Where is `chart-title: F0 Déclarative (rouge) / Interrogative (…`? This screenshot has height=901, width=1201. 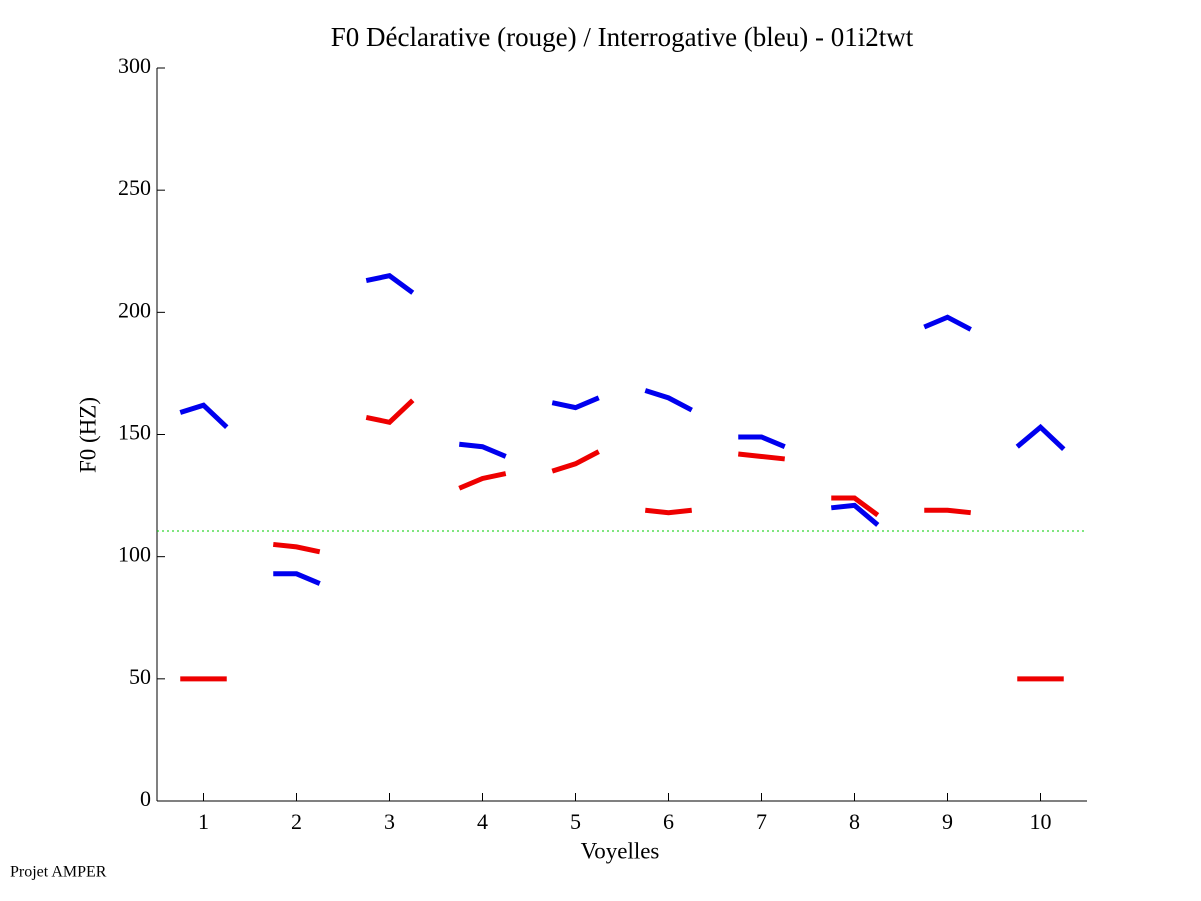 chart-title: F0 Déclarative (rouge) / Interrogative (… is located at coordinates (622, 37).